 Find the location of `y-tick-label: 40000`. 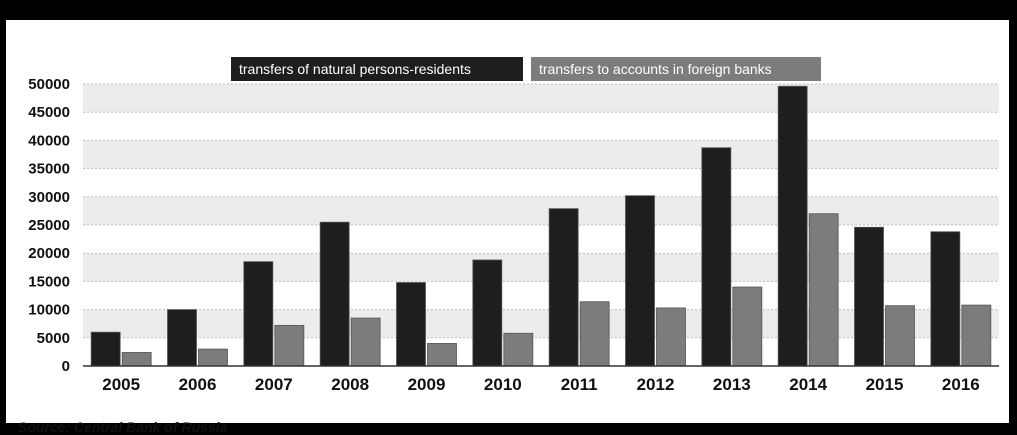

y-tick-label: 40000 is located at coordinates (49, 140).